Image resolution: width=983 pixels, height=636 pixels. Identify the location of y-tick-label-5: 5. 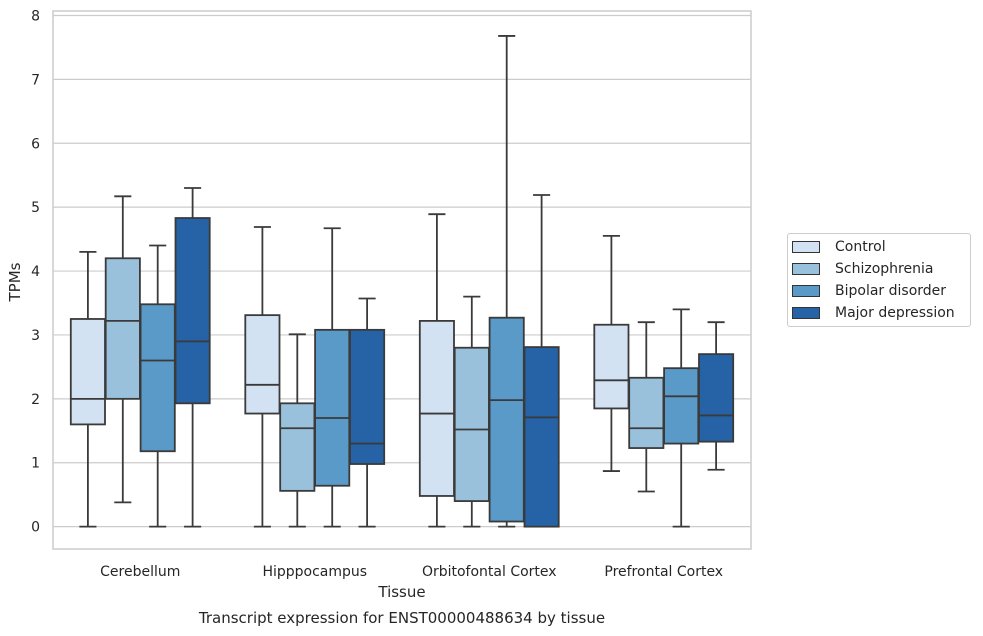
(35, 208).